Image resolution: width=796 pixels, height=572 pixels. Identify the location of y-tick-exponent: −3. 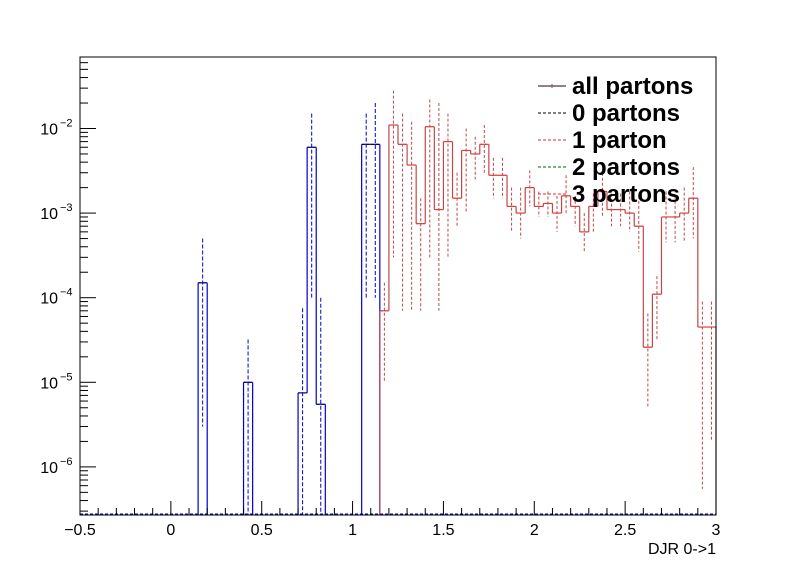
(66, 208).